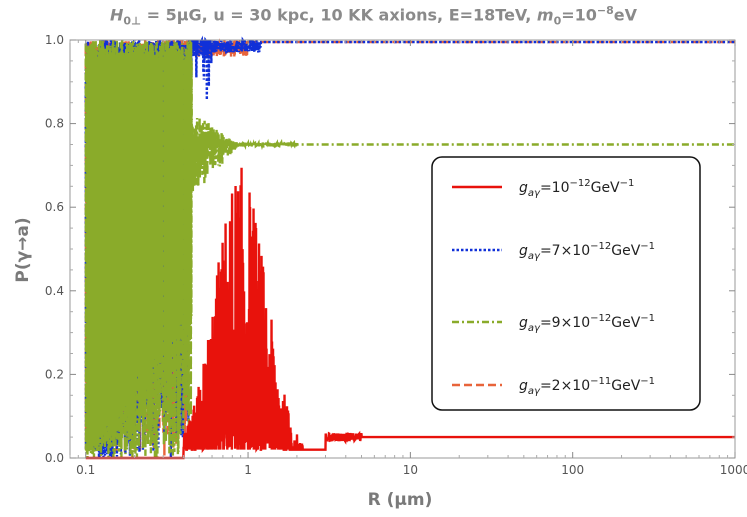 The height and width of the screenshot is (517, 747). I want to click on y-axis-label: P(γ→a), so click(23, 249).